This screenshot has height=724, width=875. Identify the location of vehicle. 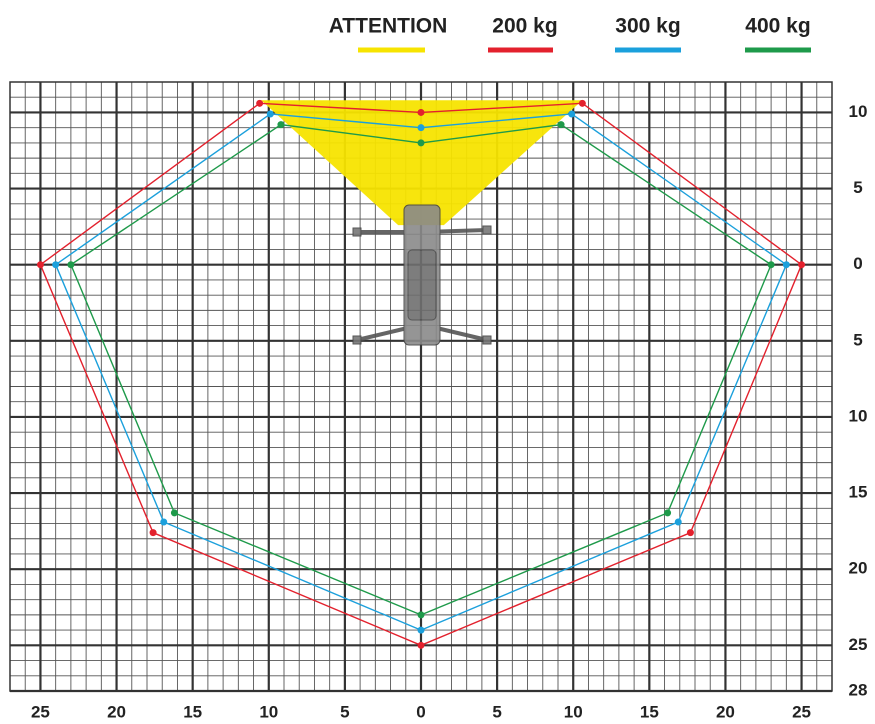
(422, 275).